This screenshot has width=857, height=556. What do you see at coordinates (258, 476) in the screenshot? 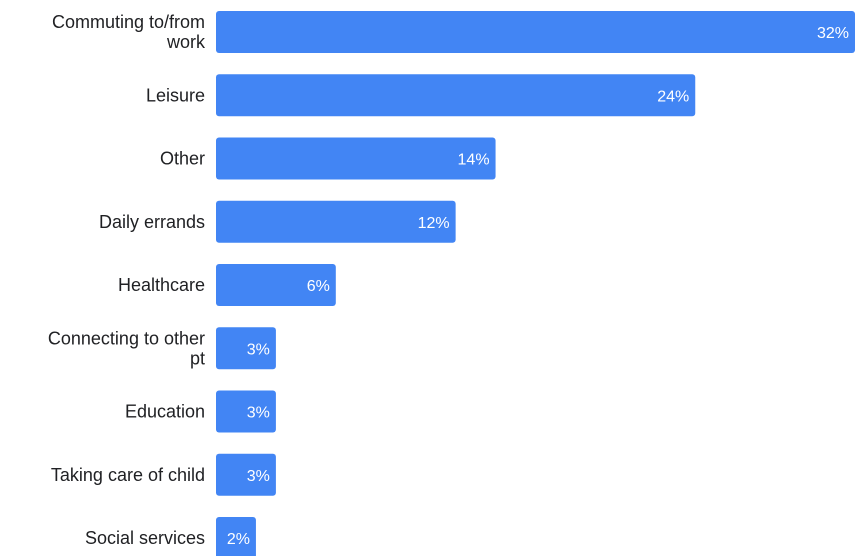
I see `value-label-taking-care-of-child: 3%` at bounding box center [258, 476].